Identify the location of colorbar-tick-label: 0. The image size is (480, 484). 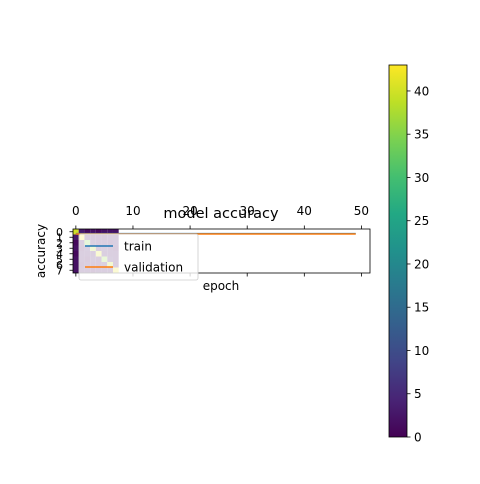
(418, 438).